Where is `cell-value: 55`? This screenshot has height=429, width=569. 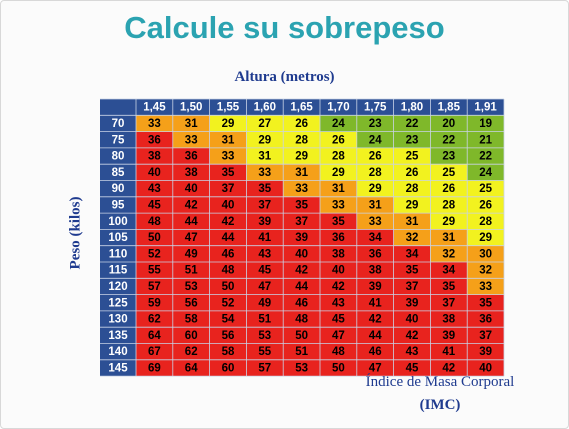
cell-value: 55 is located at coordinates (154, 271).